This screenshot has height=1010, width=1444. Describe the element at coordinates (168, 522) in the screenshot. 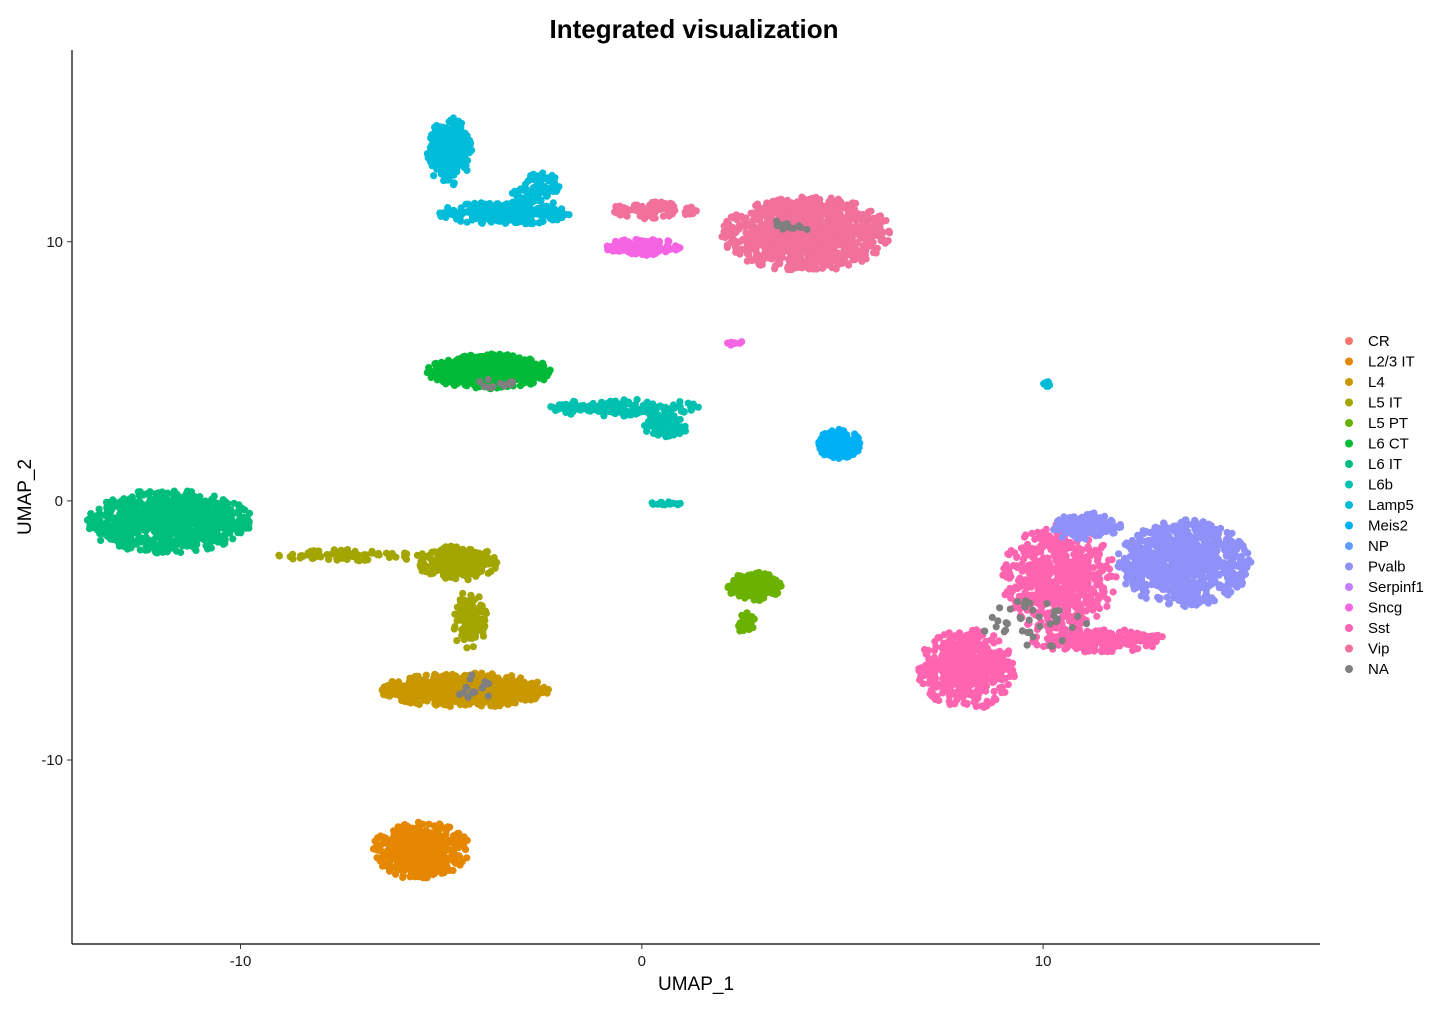

I see `cluster-l6-it` at that location.